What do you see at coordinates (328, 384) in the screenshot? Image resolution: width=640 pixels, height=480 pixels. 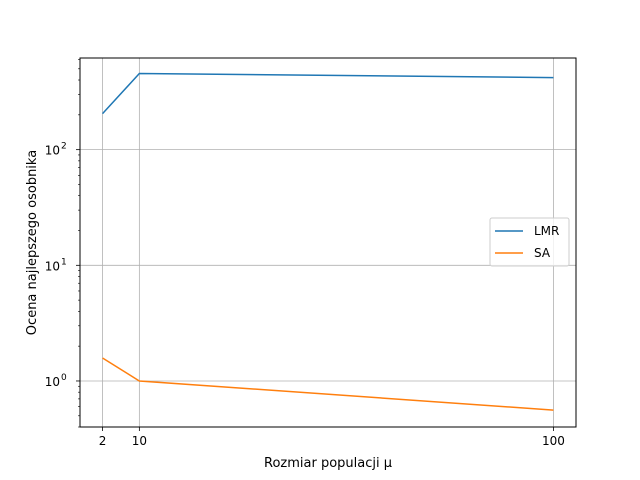 I see `series-line-sa` at bounding box center [328, 384].